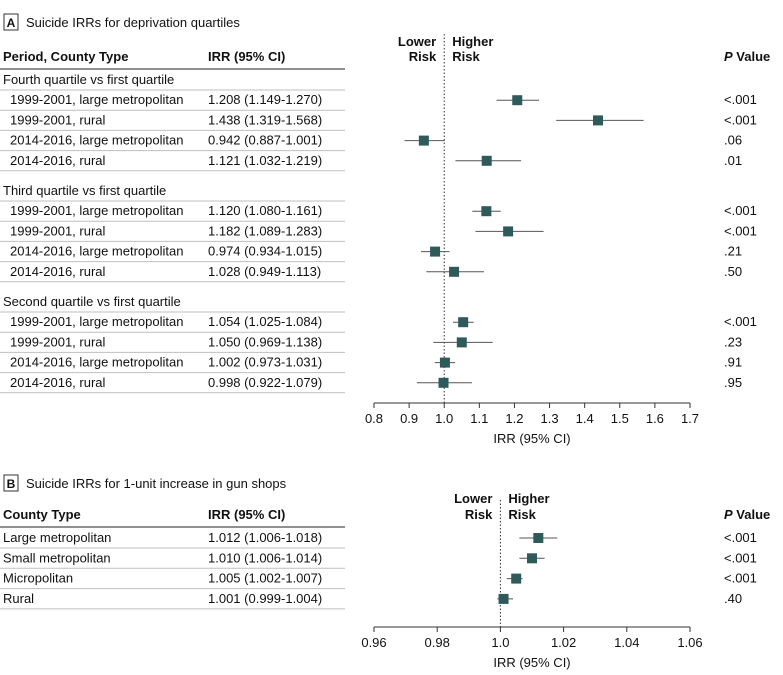 Image resolution: width=783 pixels, height=675 pixels. I want to click on row-p-value: .01, so click(733, 160).